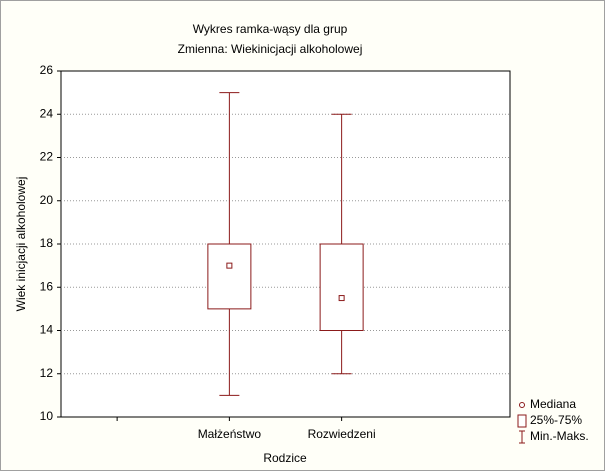 This screenshot has height=471, width=605. What do you see at coordinates (47, 157) in the screenshot?
I see `y-tick-label: 22` at bounding box center [47, 157].